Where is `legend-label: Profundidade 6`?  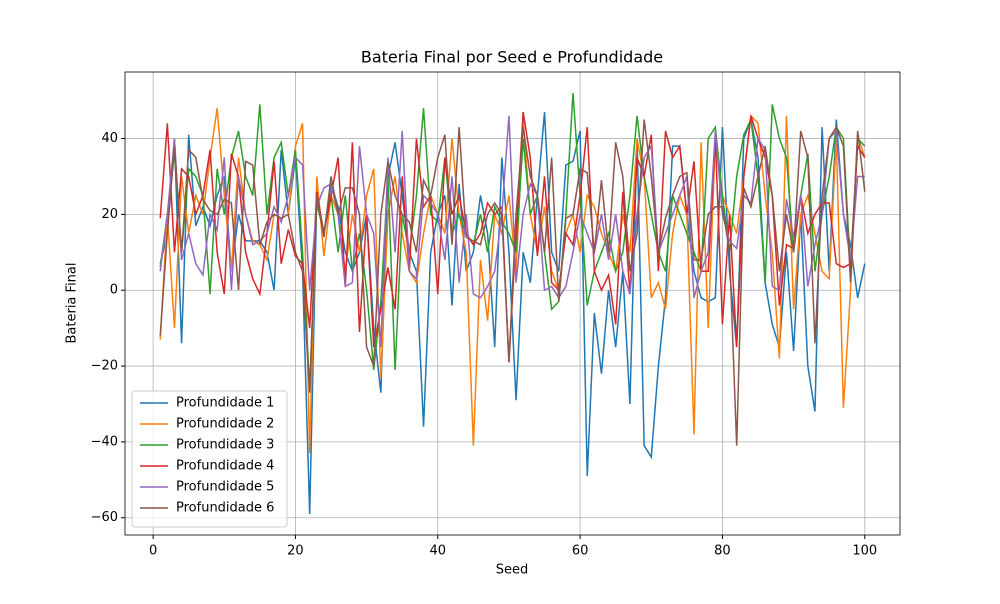 legend-label: Profundidade 6 is located at coordinates (225, 508).